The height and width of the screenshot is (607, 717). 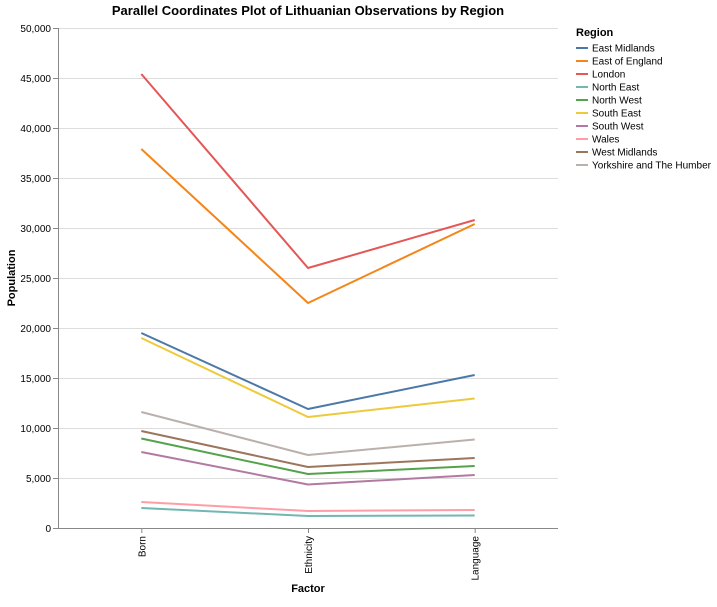 What do you see at coordinates (35, 129) in the screenshot?
I see `y-tick-label: 40,000` at bounding box center [35, 129].